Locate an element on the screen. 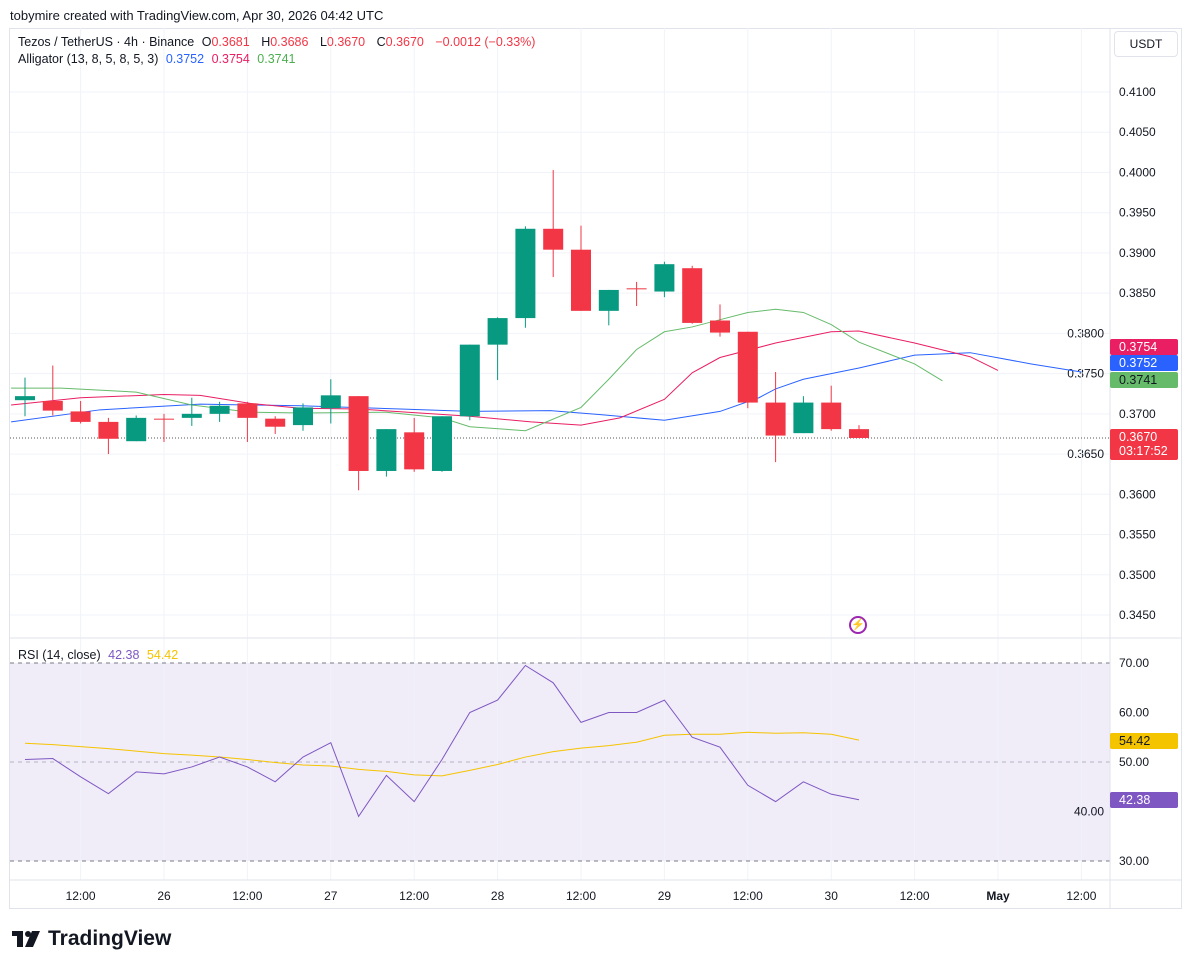 Image resolution: width=1192 pixels, height=969 pixels. lips-value: 0.3741 is located at coordinates (276, 59).